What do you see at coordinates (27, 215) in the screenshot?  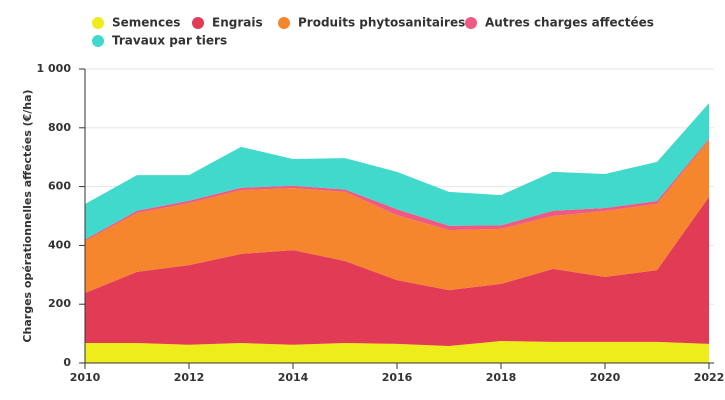 I see `y-axis-label: Charges opérationnelles affectées (€/ha)` at bounding box center [27, 215].